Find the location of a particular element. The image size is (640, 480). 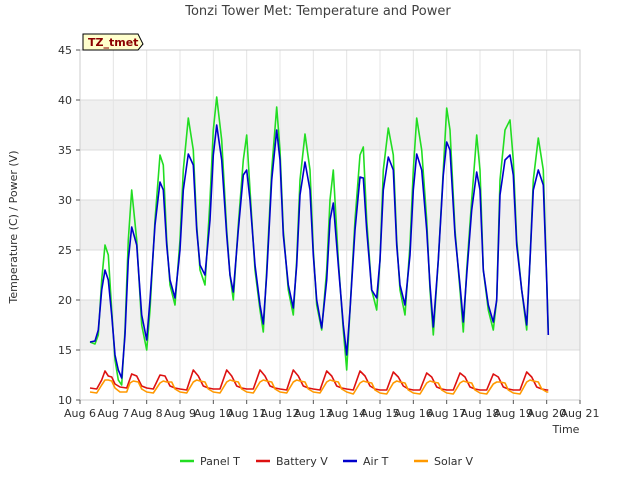

y-tick-label: 45 is located at coordinates (65, 50).